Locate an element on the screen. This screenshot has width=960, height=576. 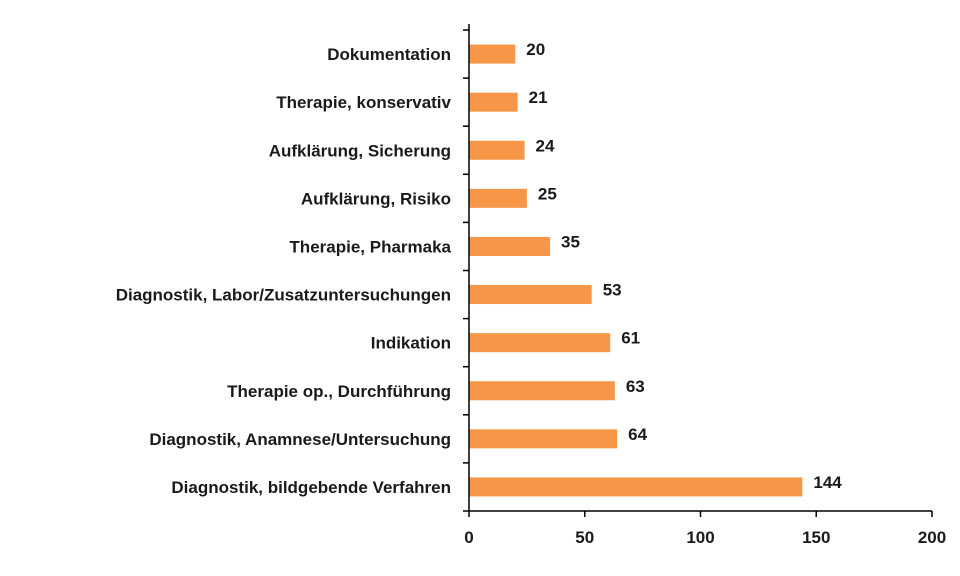
category-label: Diagnostik, bildgebende Verfahren is located at coordinates (311, 487).